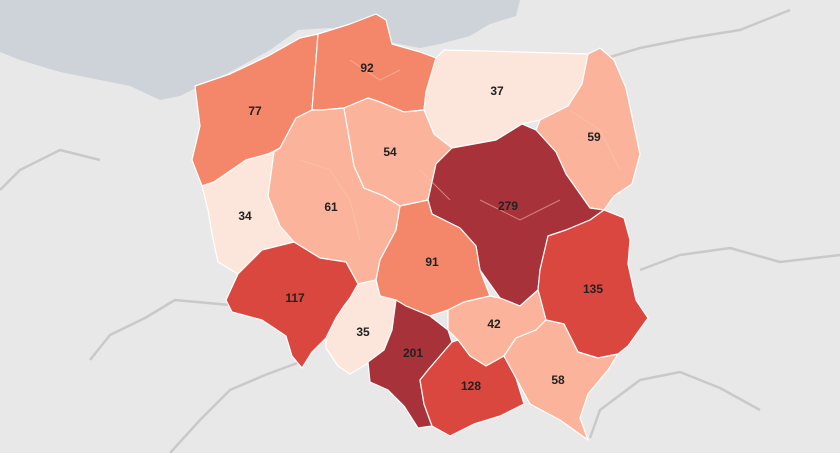  What do you see at coordinates (494, 324) in the screenshot?
I see `label-swietokrzyskie: 42` at bounding box center [494, 324].